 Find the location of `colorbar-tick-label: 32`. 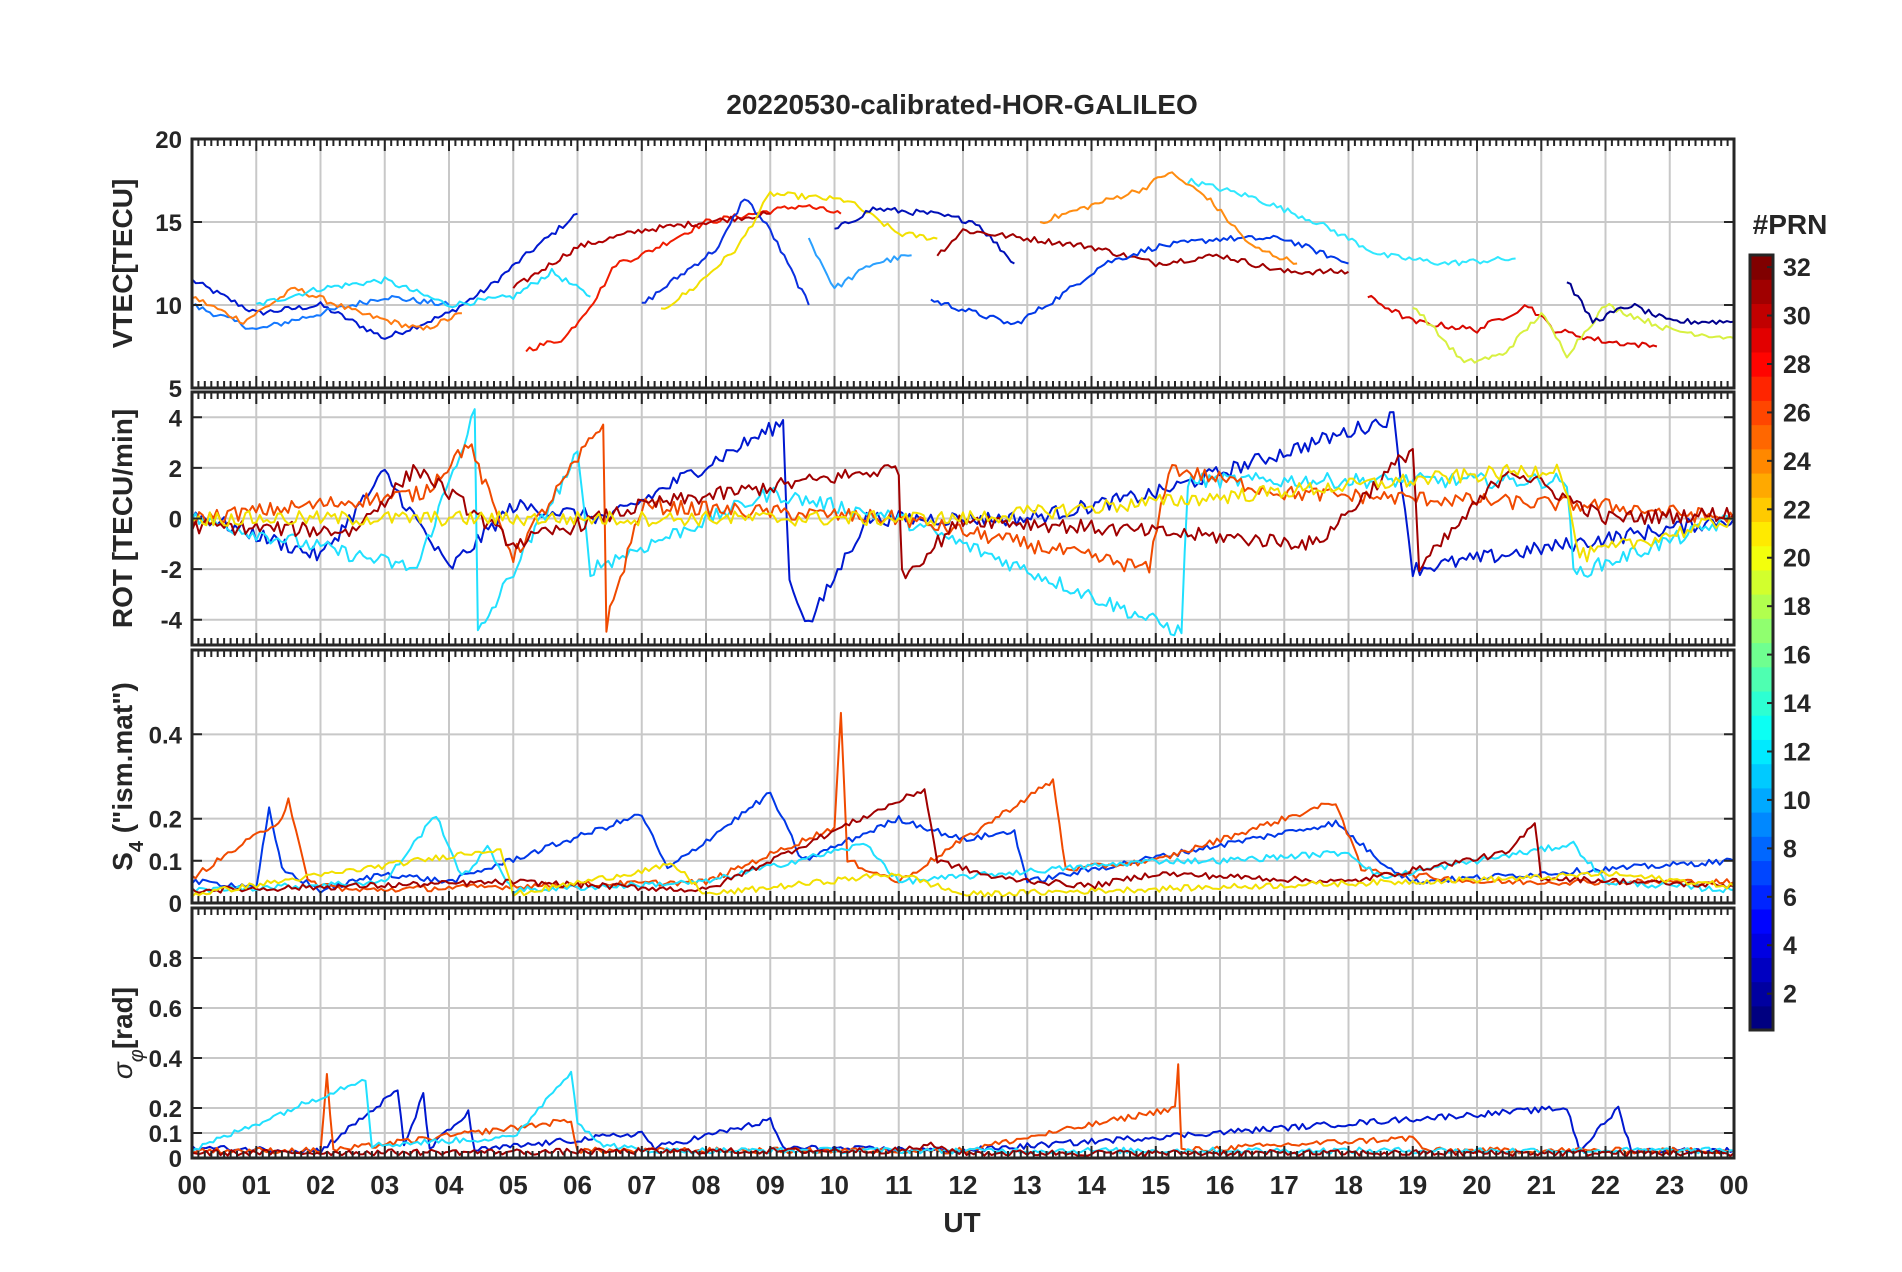

colorbar-tick-label: 32 is located at coordinates (1797, 268).